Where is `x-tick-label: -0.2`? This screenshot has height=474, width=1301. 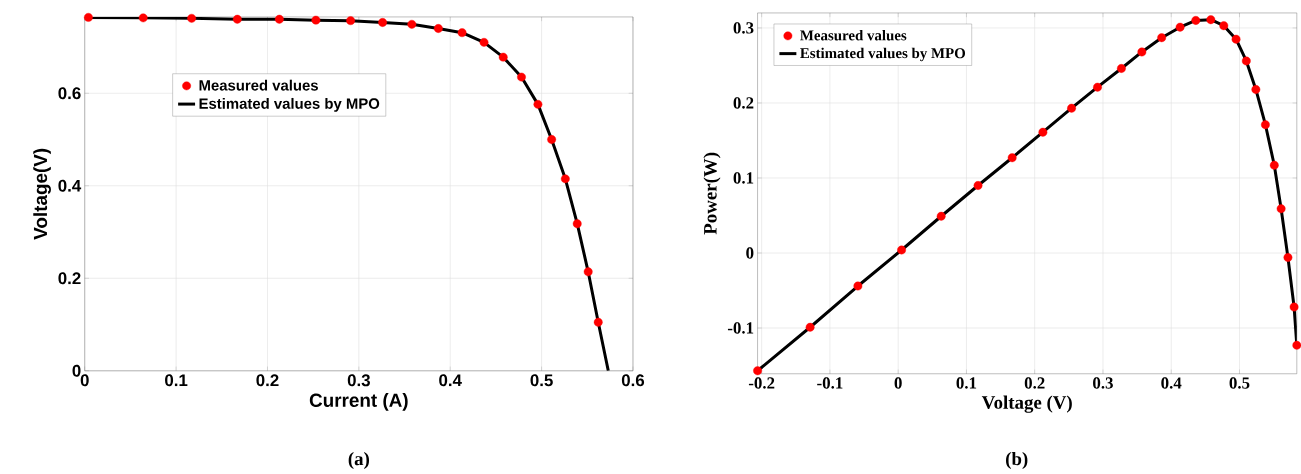 x-tick-label: -0.2 is located at coordinates (761, 383).